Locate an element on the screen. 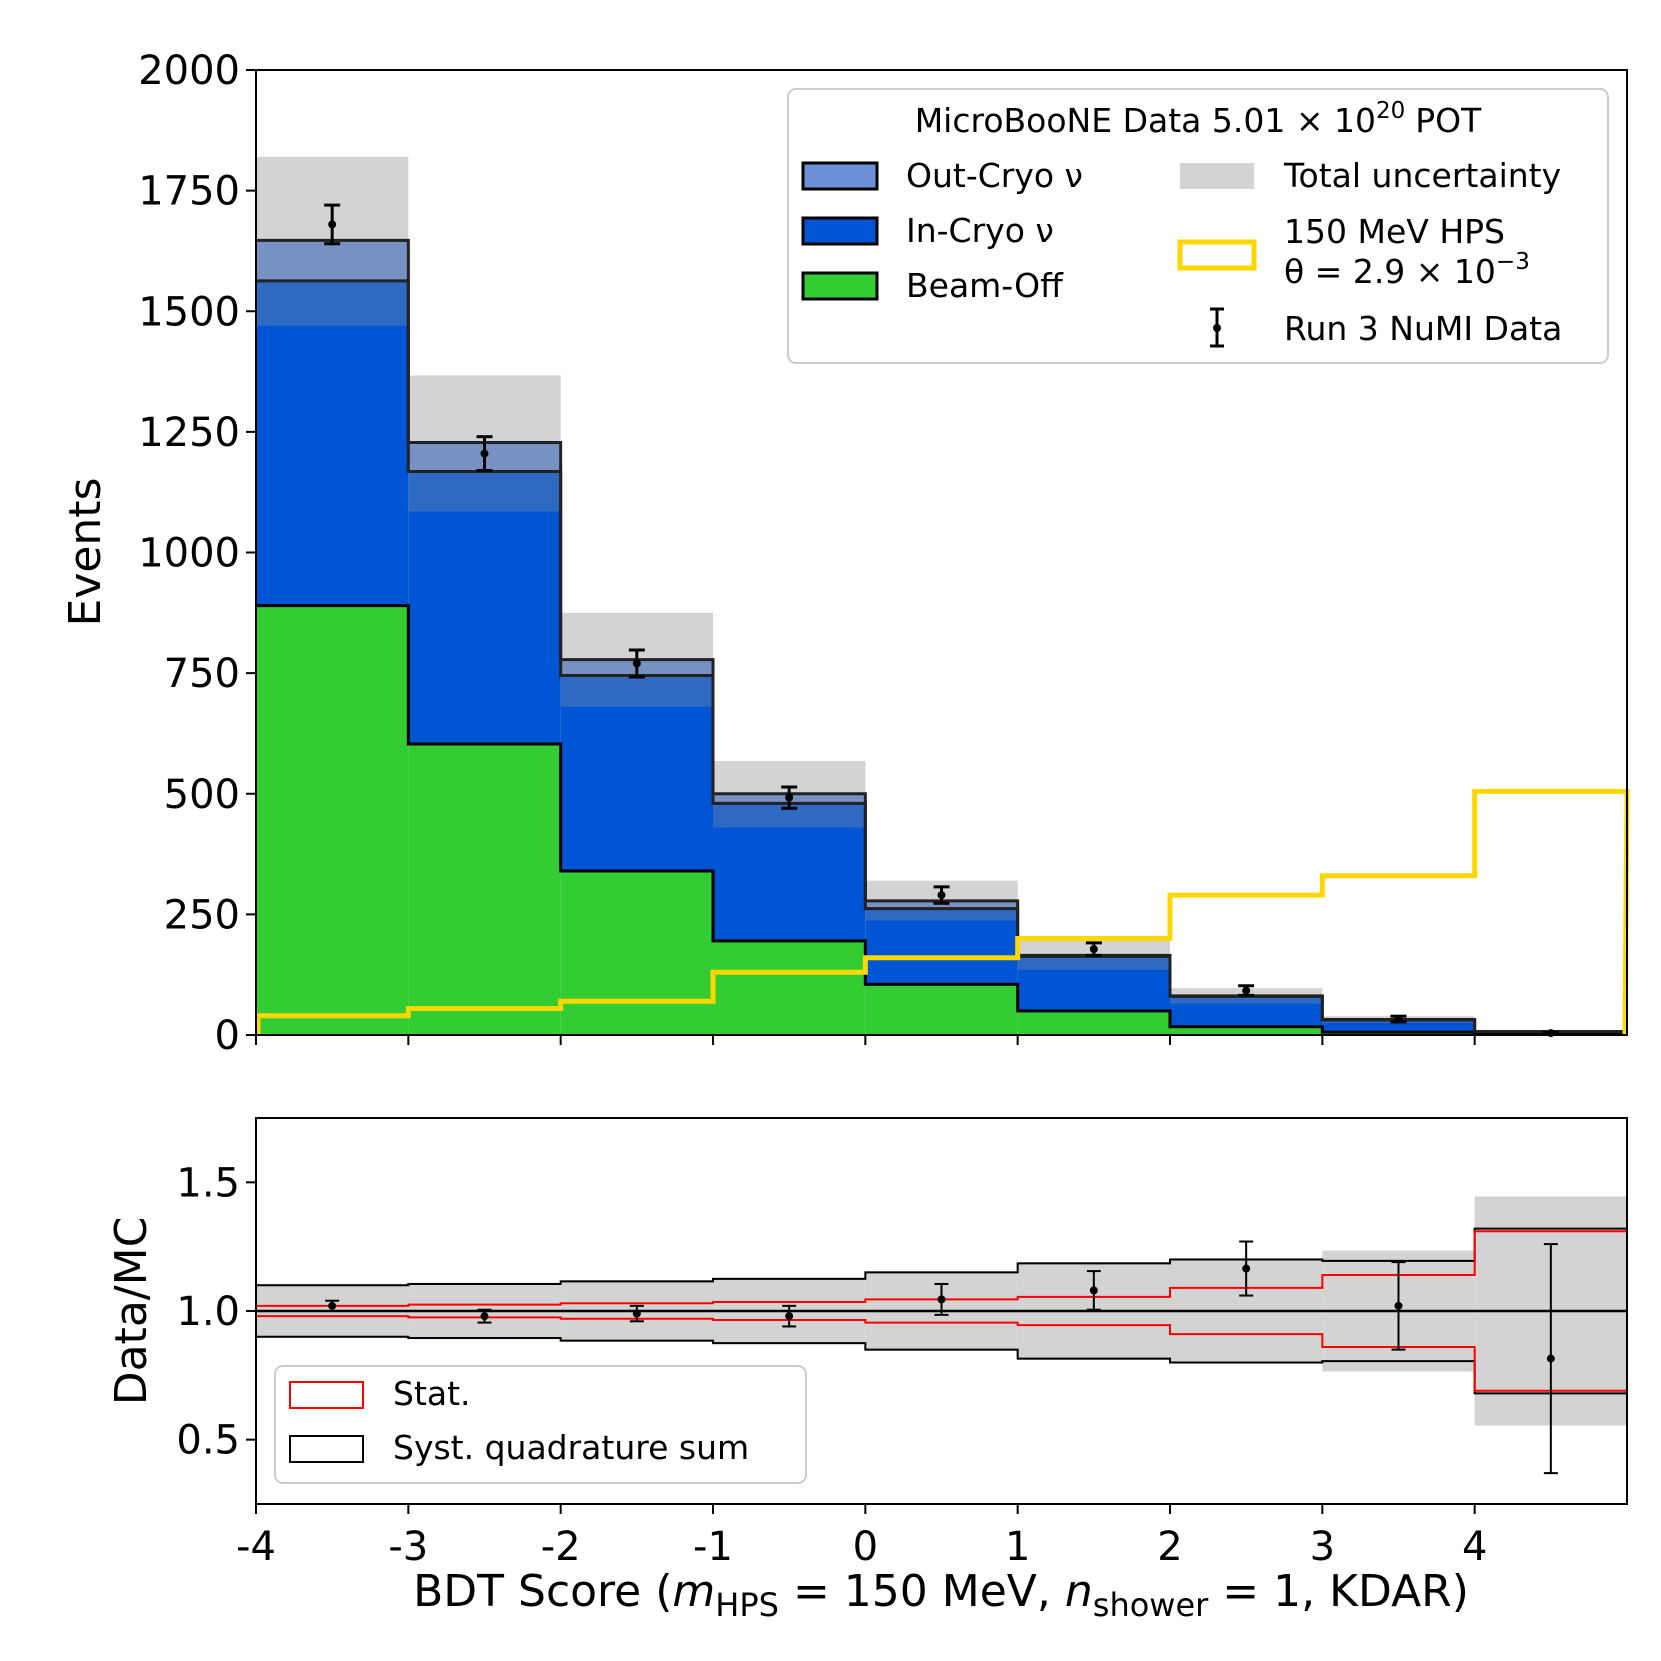  x-tick-label: 3 is located at coordinates (1322, 1547).